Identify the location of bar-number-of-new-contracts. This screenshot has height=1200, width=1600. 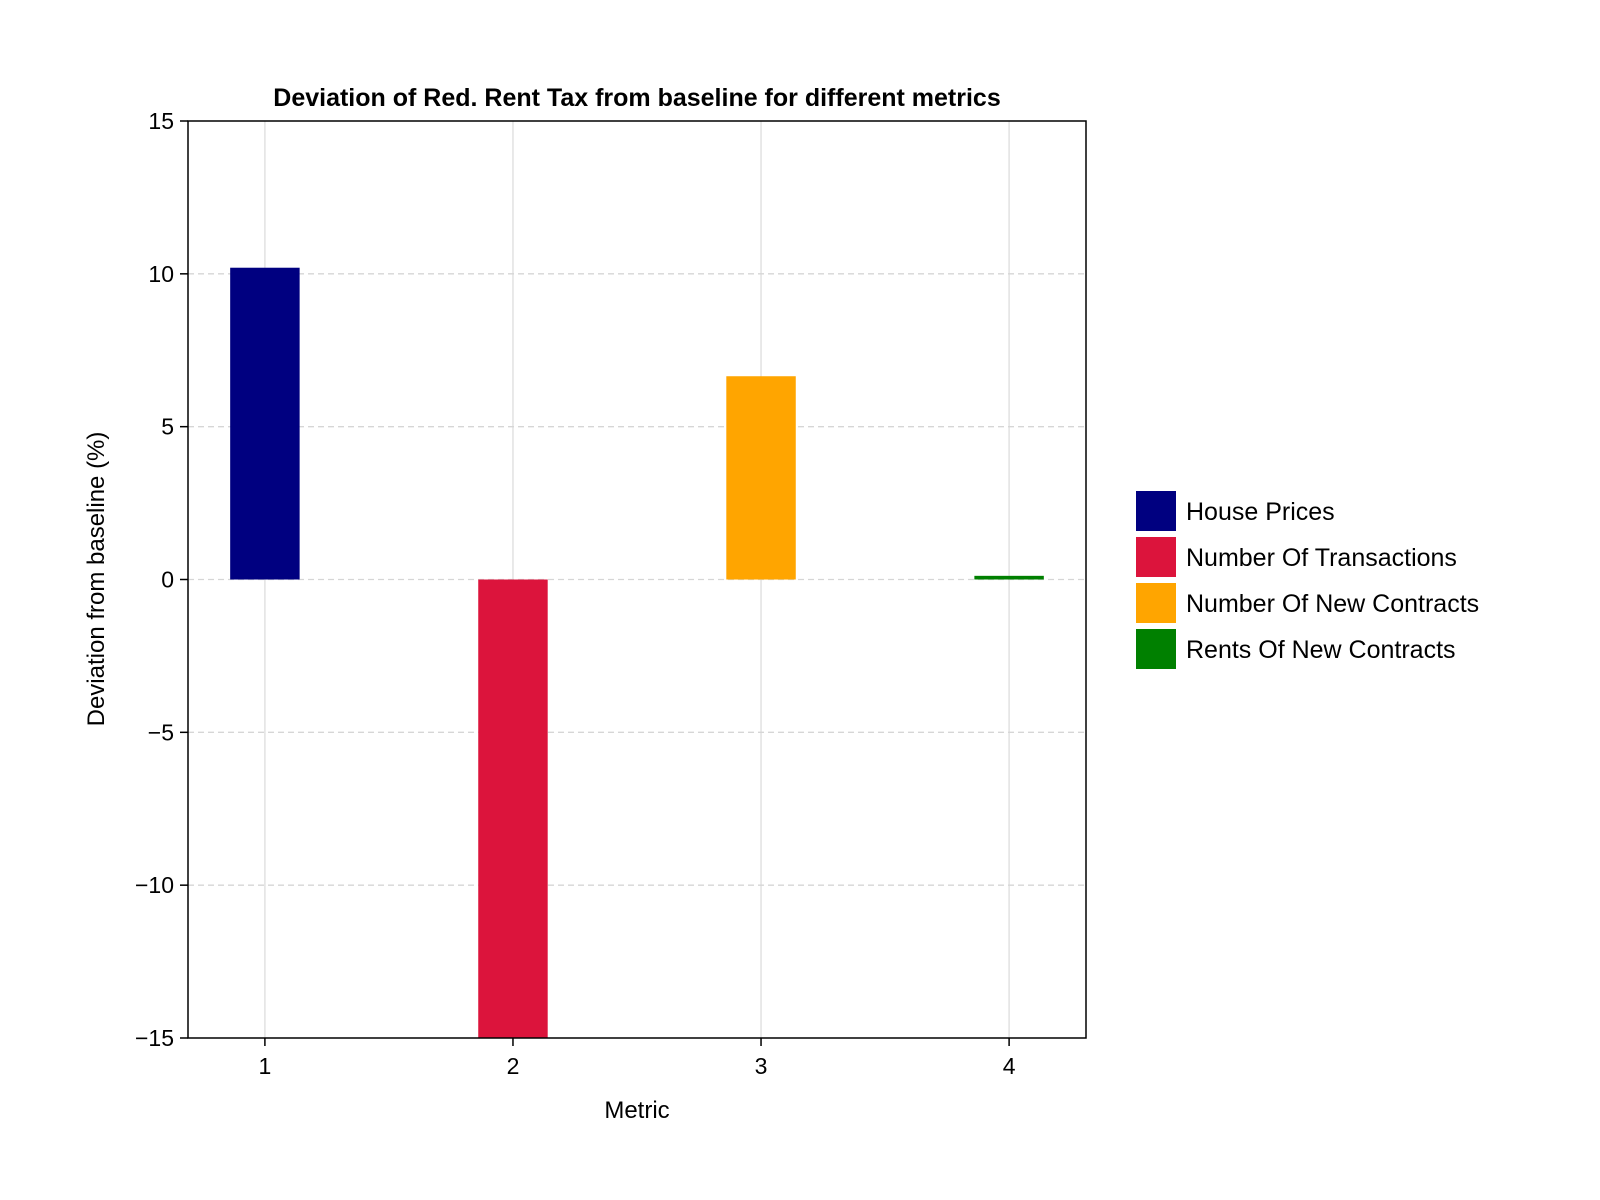
(761, 478).